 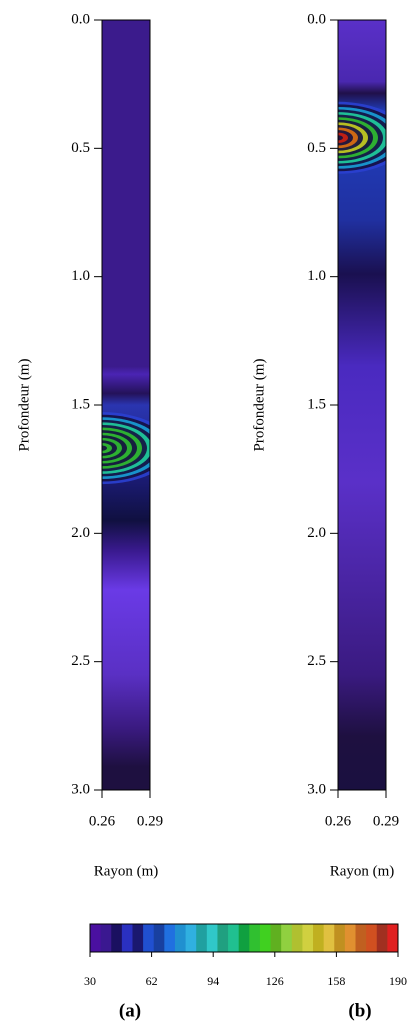 What do you see at coordinates (213, 981) in the screenshot?
I see `colorbar-tick-label: 94` at bounding box center [213, 981].